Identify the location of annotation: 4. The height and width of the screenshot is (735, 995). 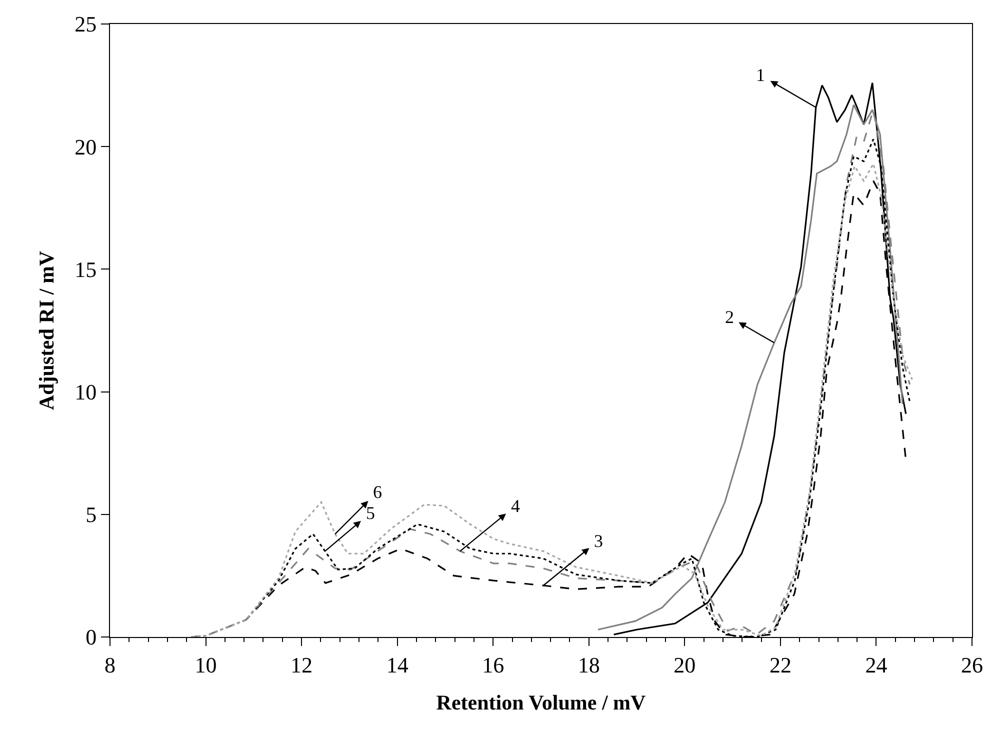
(515, 506).